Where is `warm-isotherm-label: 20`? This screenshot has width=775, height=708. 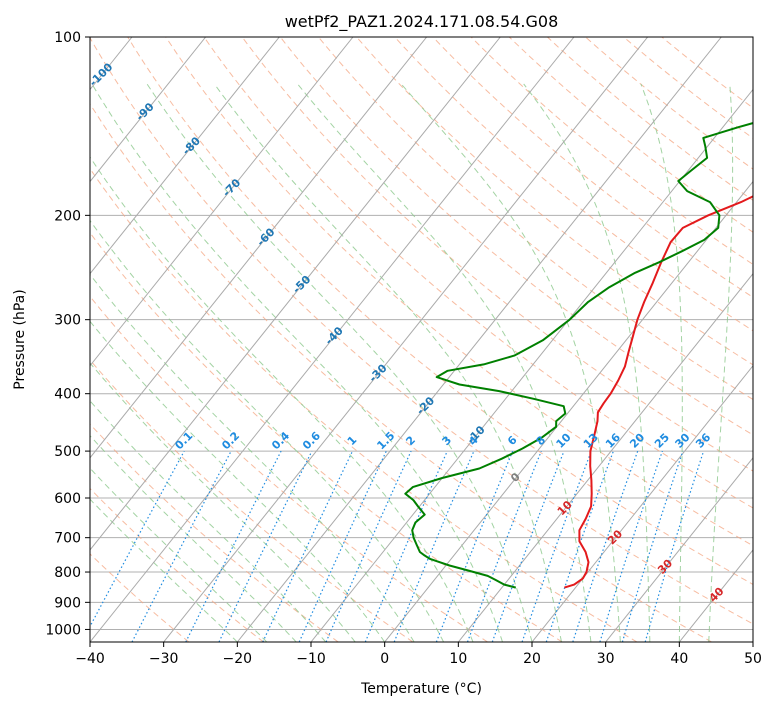 warm-isotherm-label: 20 is located at coordinates (615, 537).